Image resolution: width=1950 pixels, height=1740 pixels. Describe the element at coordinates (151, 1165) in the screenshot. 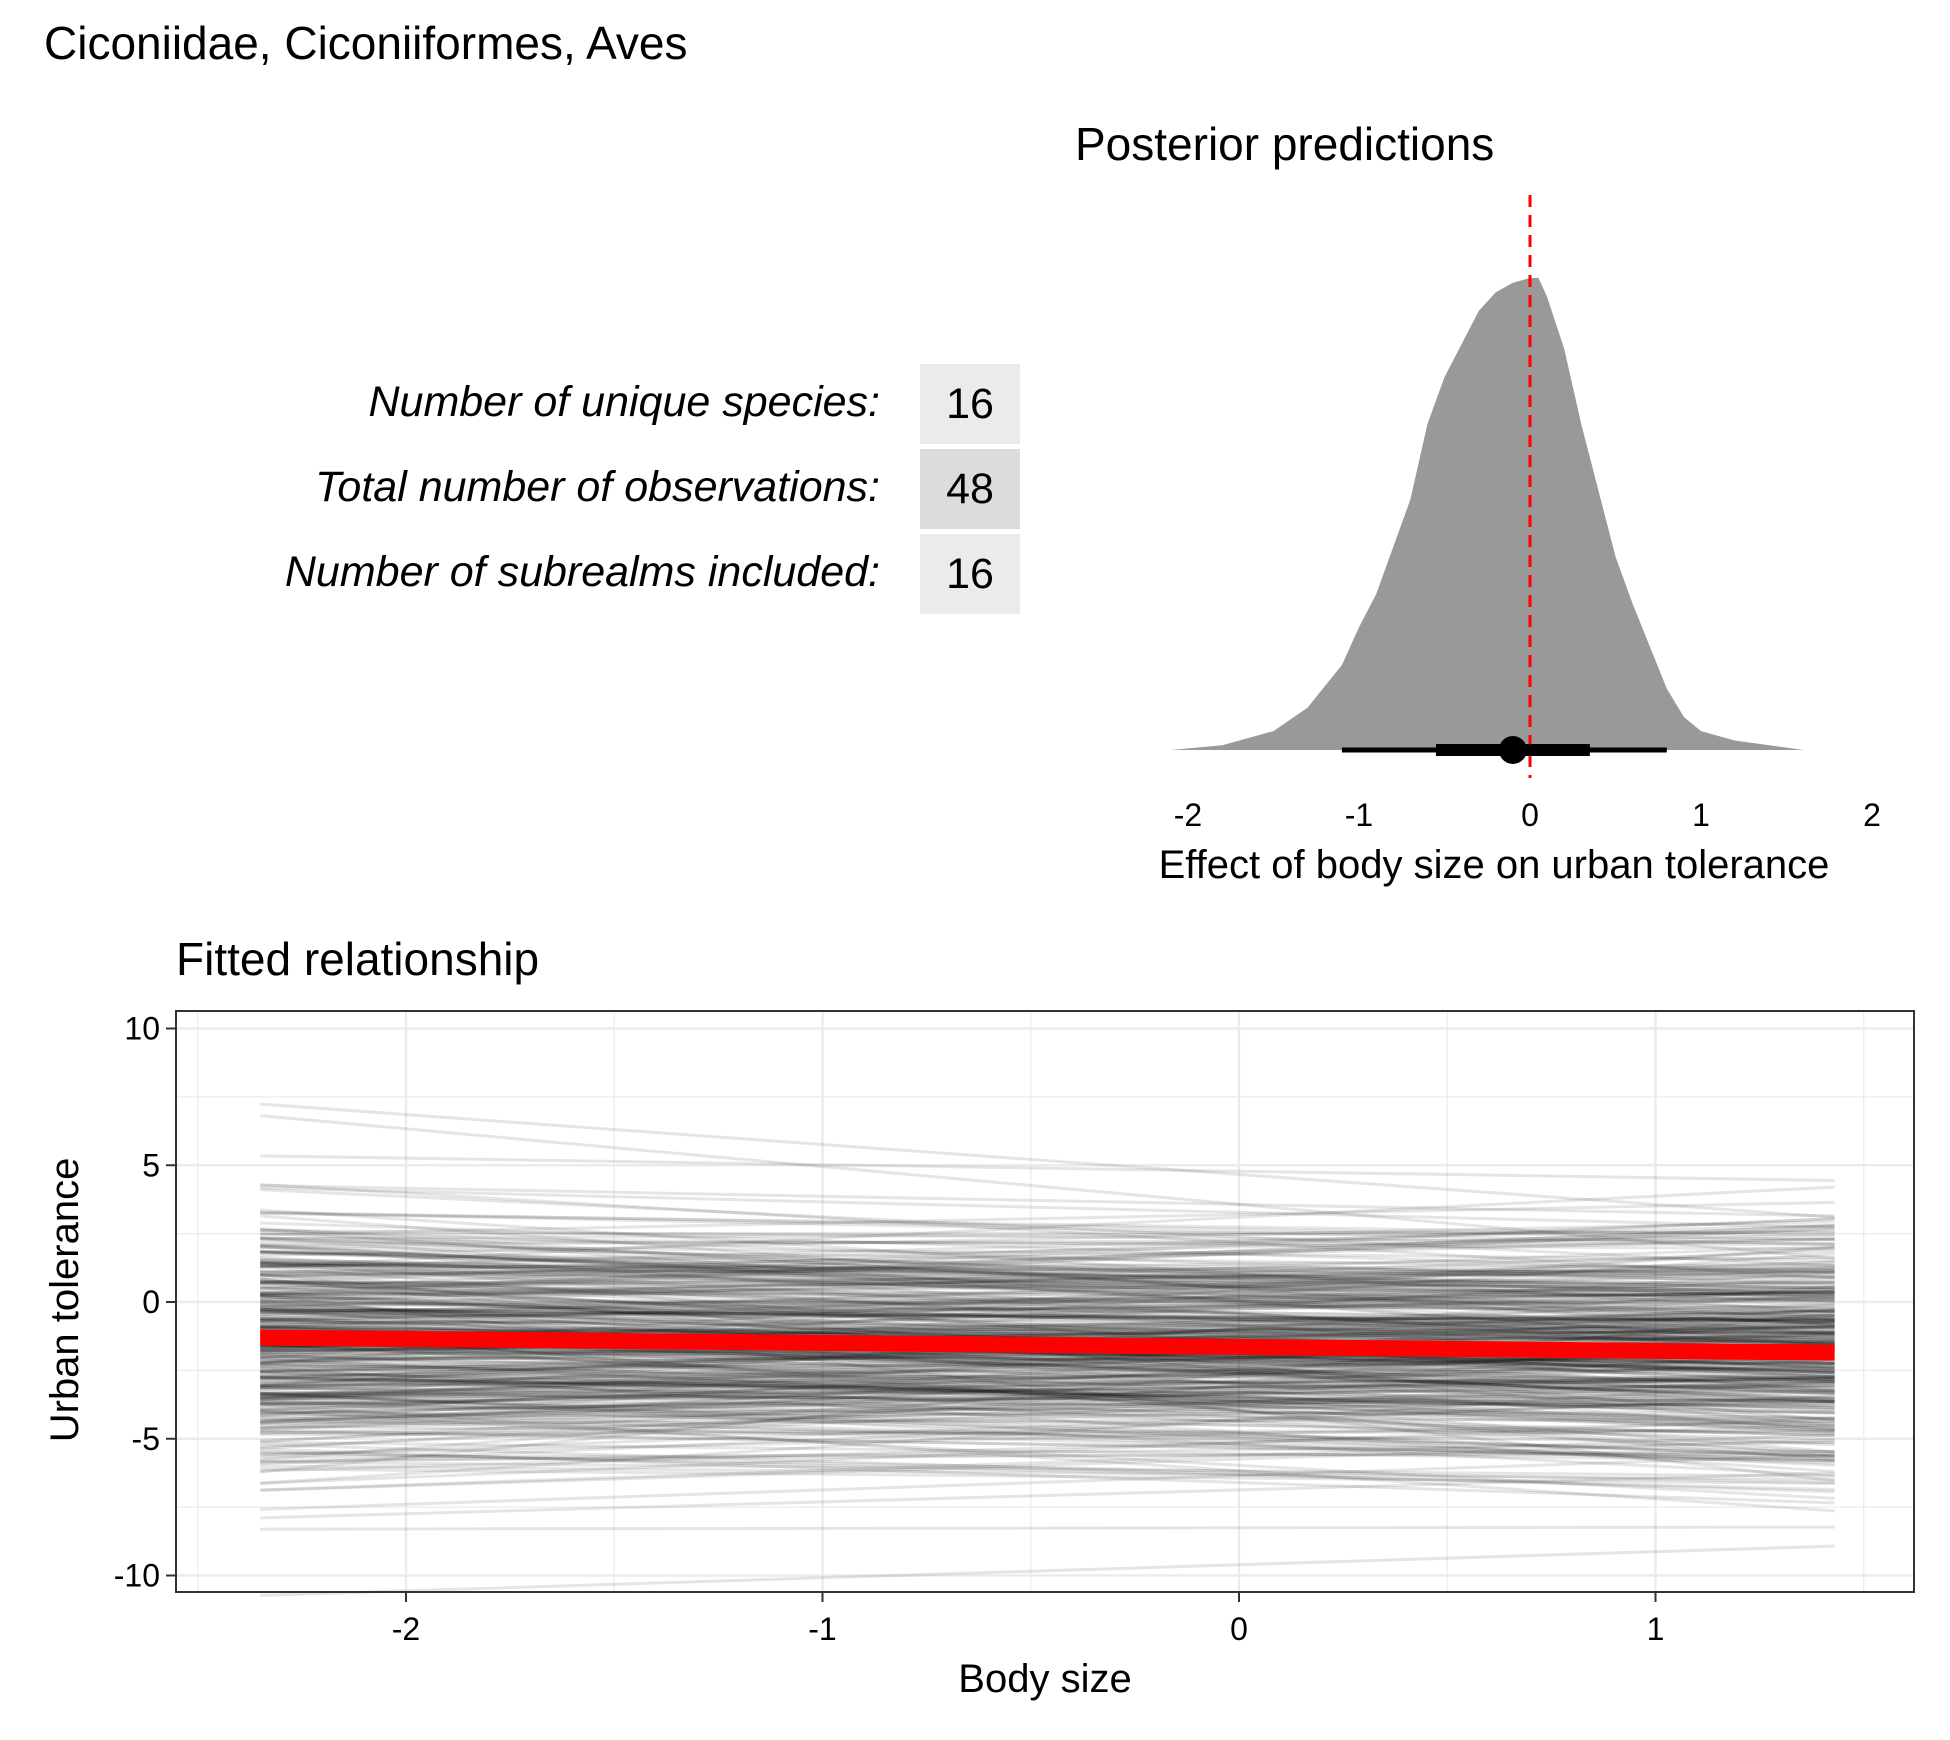

I see `y-tick-label: 5` at that location.